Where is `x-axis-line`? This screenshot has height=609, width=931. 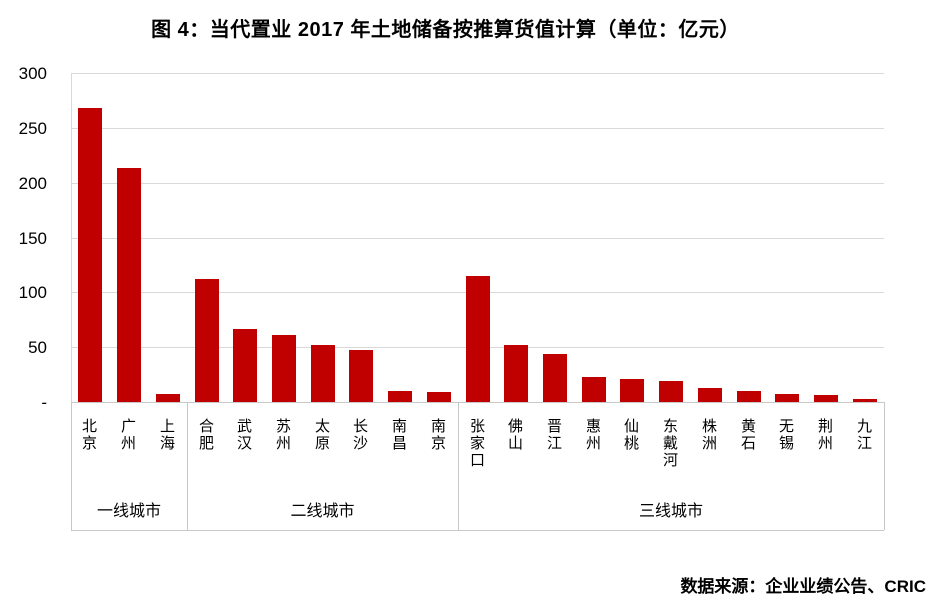
x-axis-line is located at coordinates (477, 402).